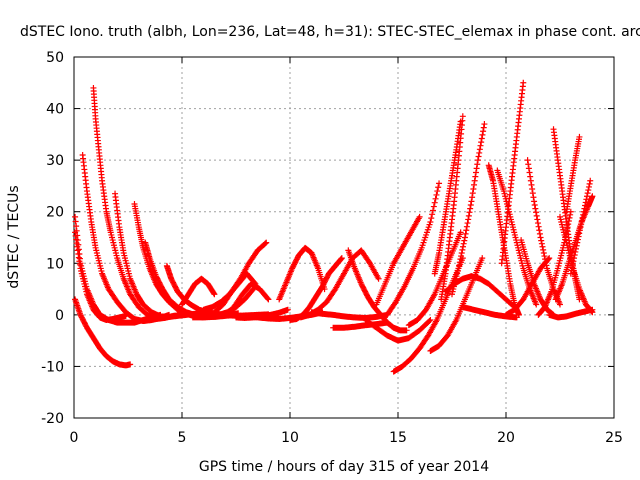  Describe the element at coordinates (614, 438) in the screenshot. I see `x-tick-label: 25` at that location.